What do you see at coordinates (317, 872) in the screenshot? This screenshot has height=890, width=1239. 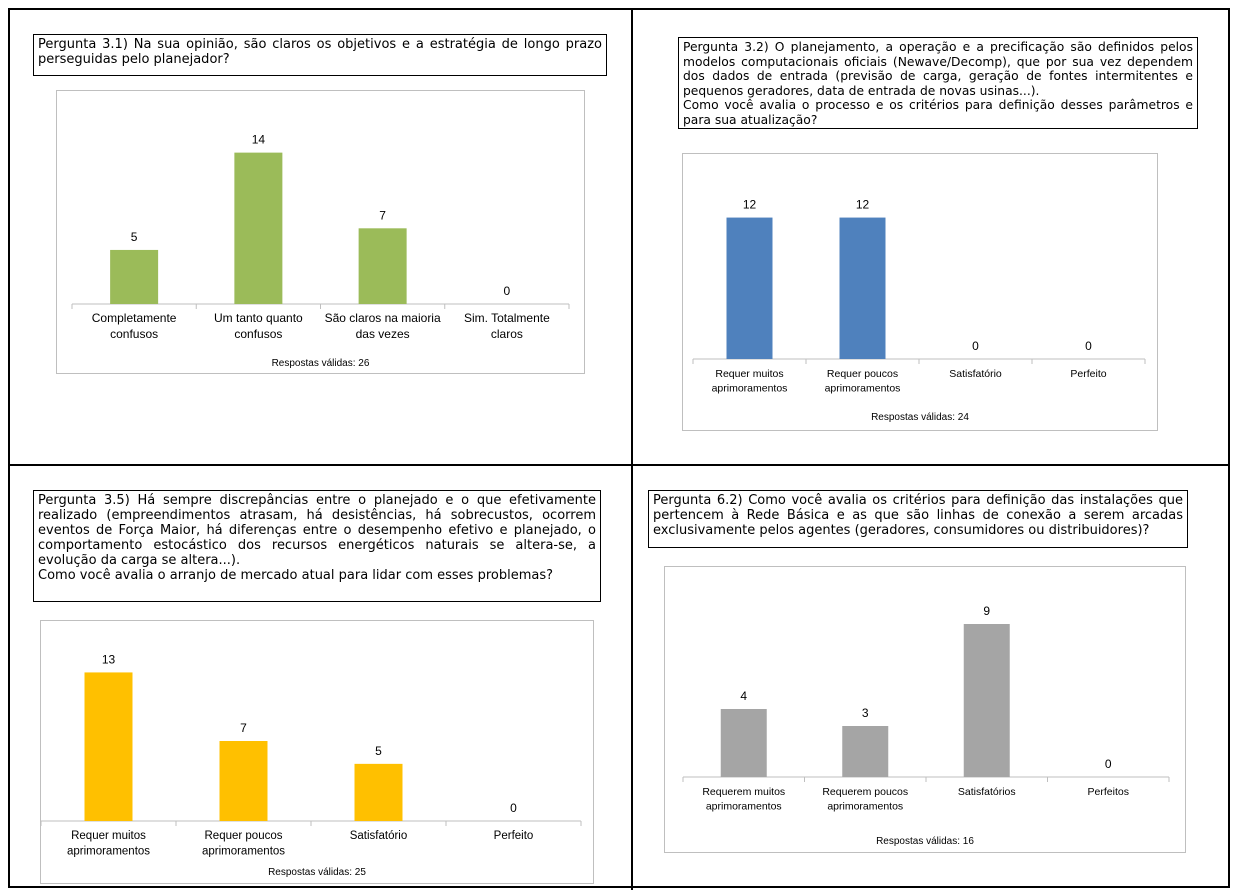 I see `valid-responses-3-5: Respostas válidas: 25` at bounding box center [317, 872].